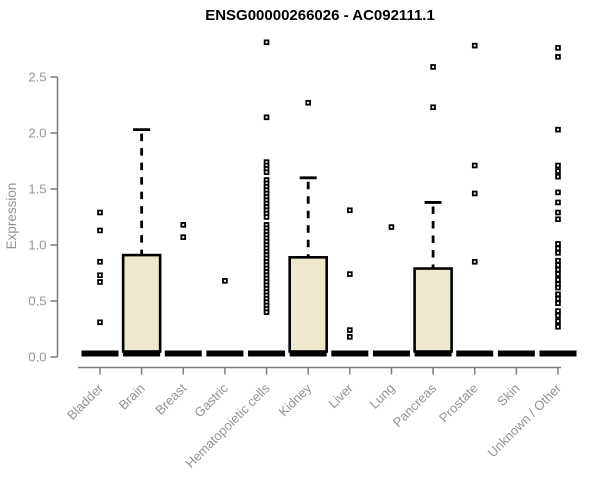  Describe the element at coordinates (37, 133) in the screenshot. I see `y-tick-label: 2.0` at that location.